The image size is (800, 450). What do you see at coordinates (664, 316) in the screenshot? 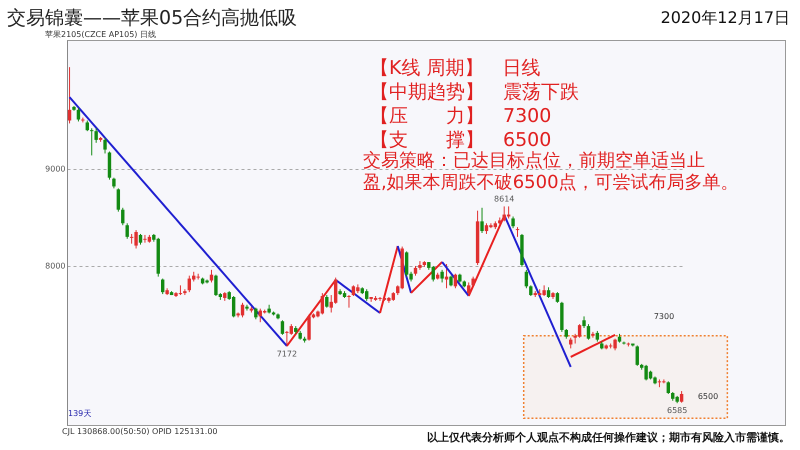
I see `annotation: 7300` at bounding box center [664, 316].